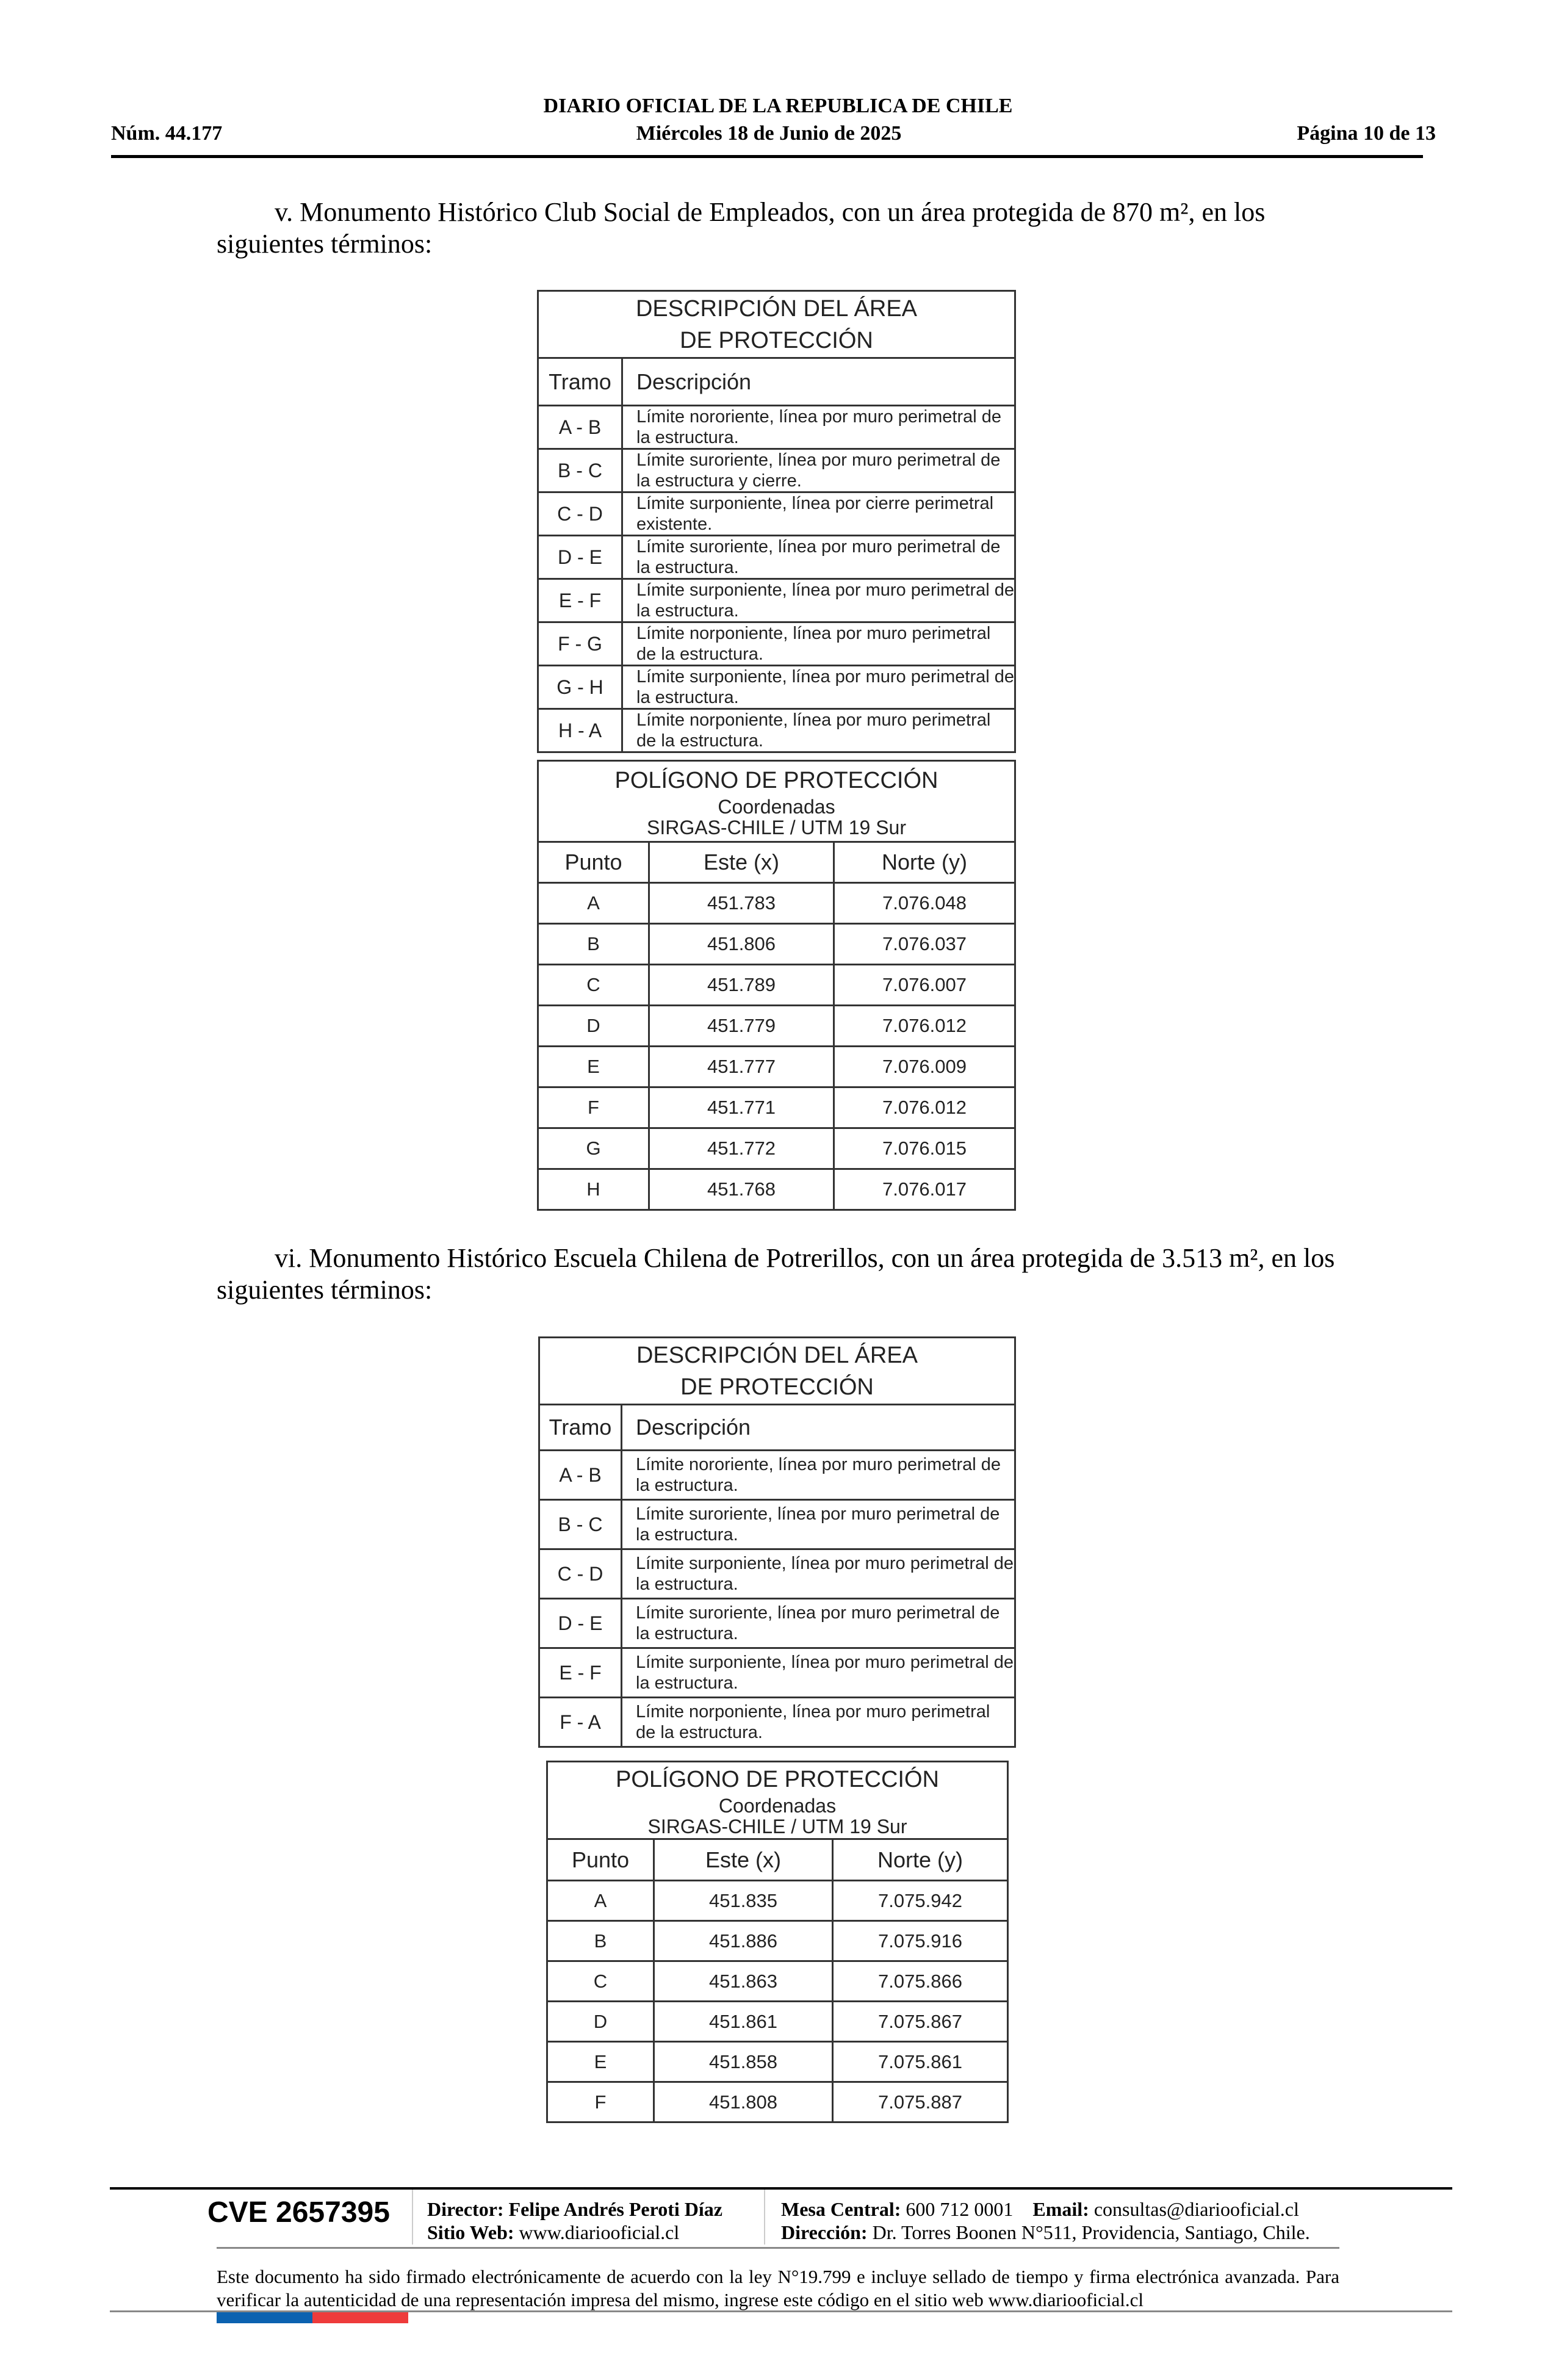  I want to click on footer-website: Sitio Web: www.diariooficial.cl, so click(553, 2232).